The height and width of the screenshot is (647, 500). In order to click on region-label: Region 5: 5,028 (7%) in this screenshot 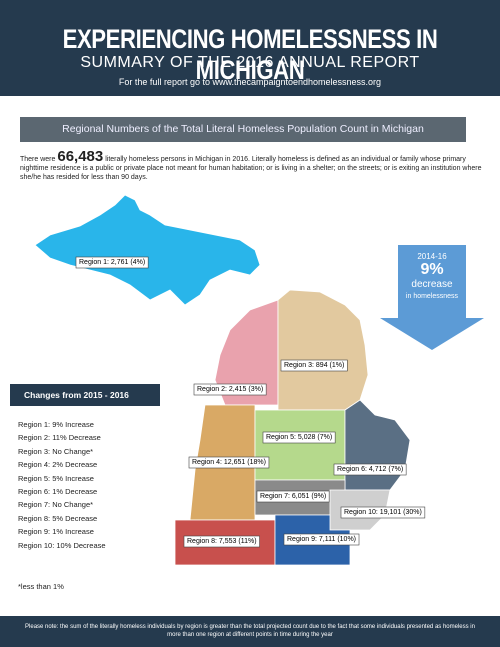, I will do `click(299, 437)`.